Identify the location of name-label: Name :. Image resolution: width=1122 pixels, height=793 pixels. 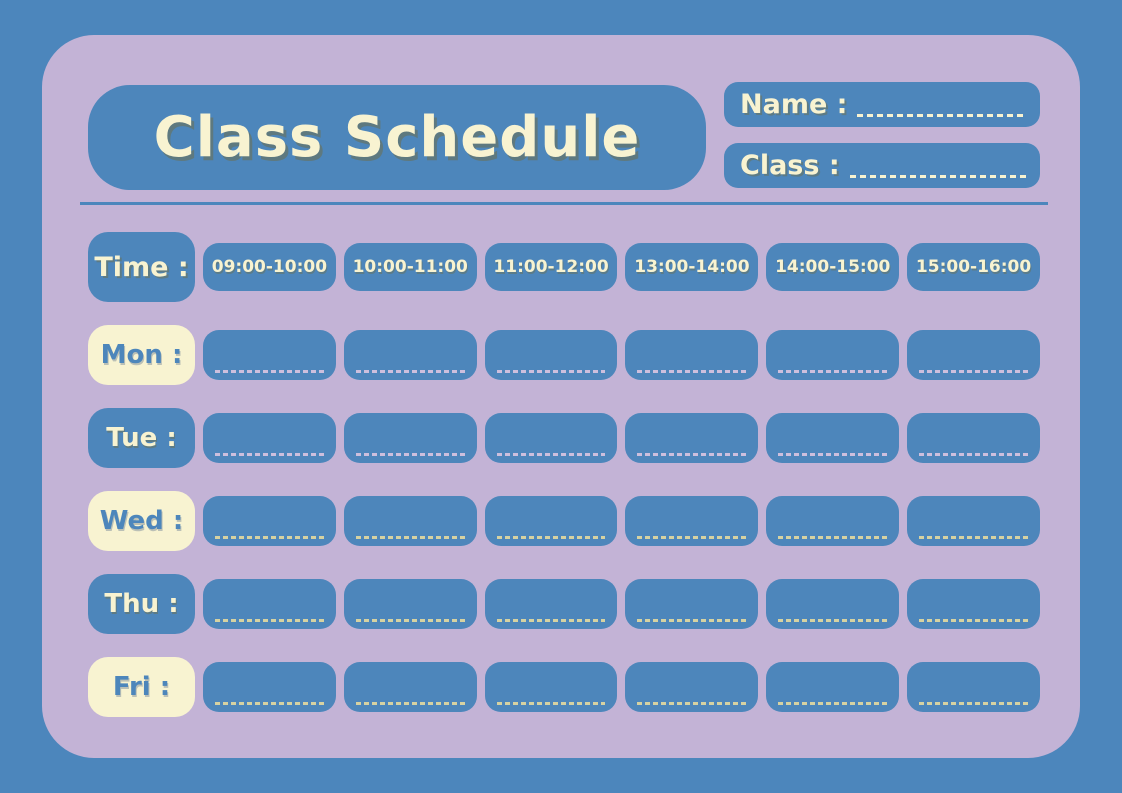
(794, 104).